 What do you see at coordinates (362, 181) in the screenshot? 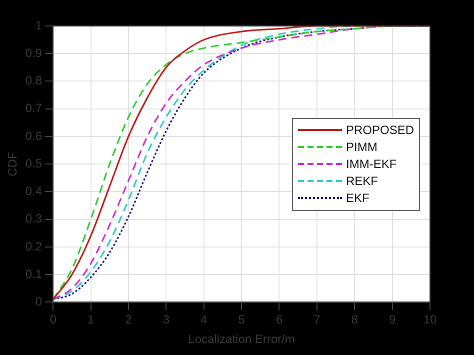
I see `legend-label: REKF` at bounding box center [362, 181].